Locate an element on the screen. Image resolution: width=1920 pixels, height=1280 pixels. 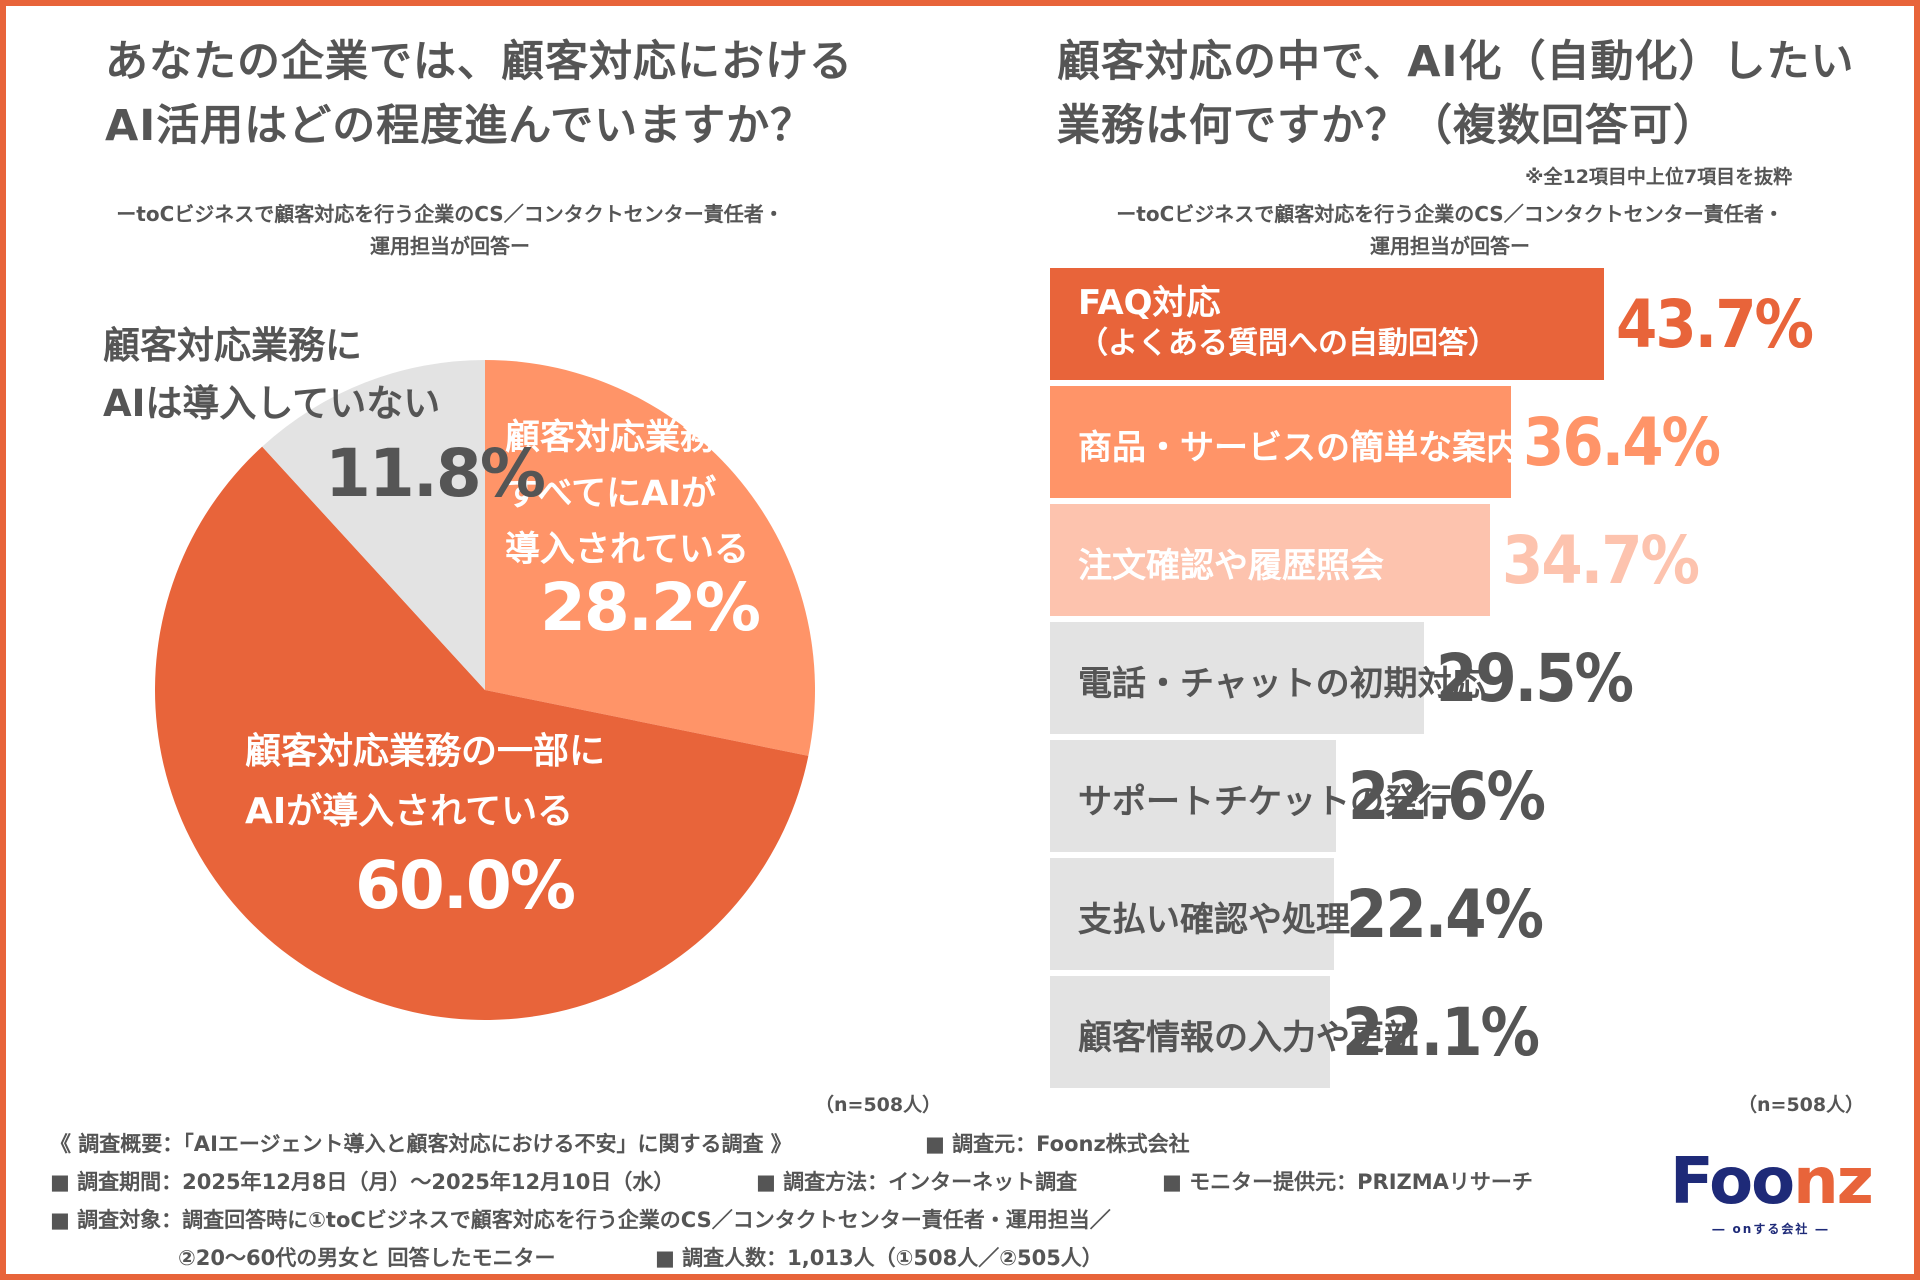
footer-target-line2: ②20〜60代の男女と 回答したモニター is located at coordinates (367, 1258).